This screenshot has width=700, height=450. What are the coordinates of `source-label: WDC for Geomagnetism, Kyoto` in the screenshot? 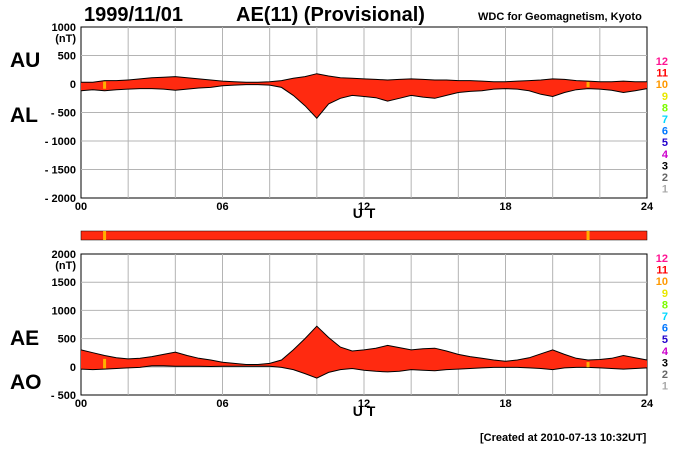 It's located at (560, 17).